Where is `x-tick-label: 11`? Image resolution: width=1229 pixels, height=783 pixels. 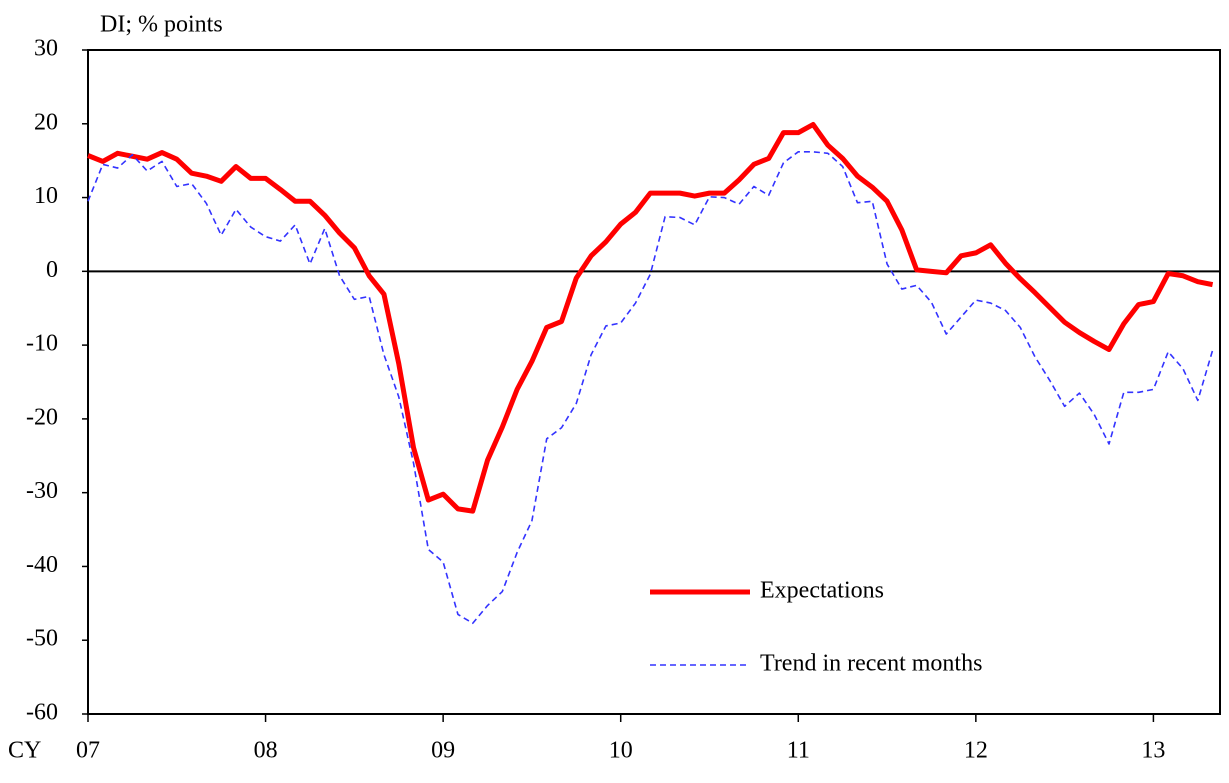
x-tick-label: 11 is located at coordinates (798, 751).